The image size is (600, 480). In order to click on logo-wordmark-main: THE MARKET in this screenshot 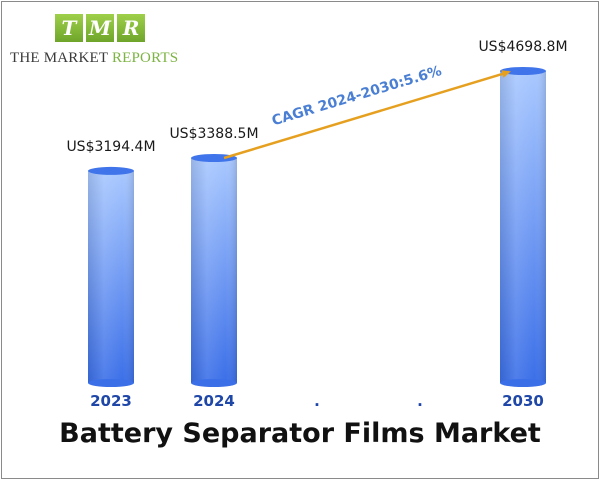, I will do `click(59, 58)`.